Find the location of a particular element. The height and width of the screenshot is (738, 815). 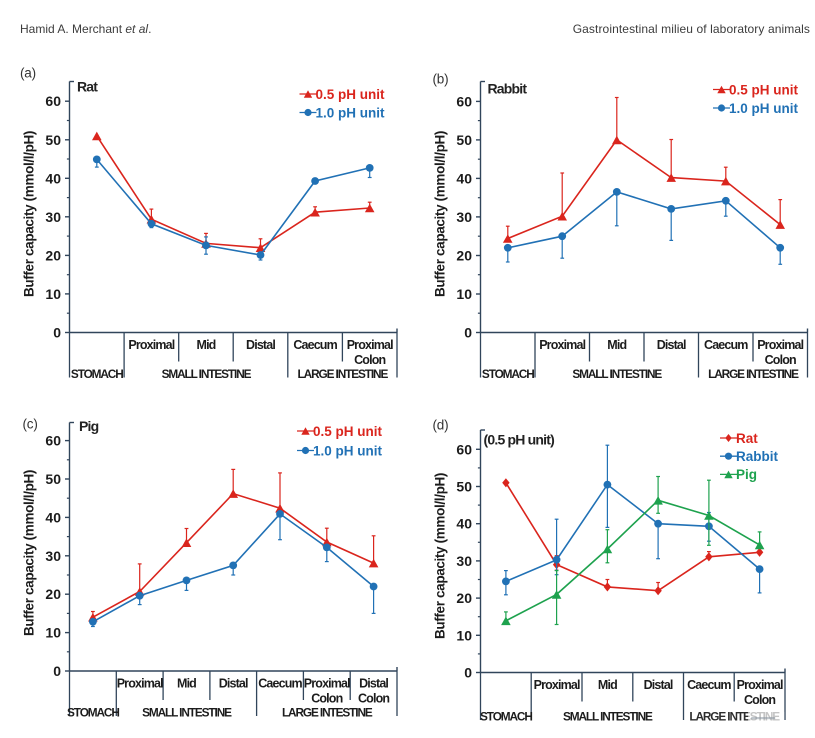

svg-text: (0.5 pH unit) is located at coordinates (519, 440).